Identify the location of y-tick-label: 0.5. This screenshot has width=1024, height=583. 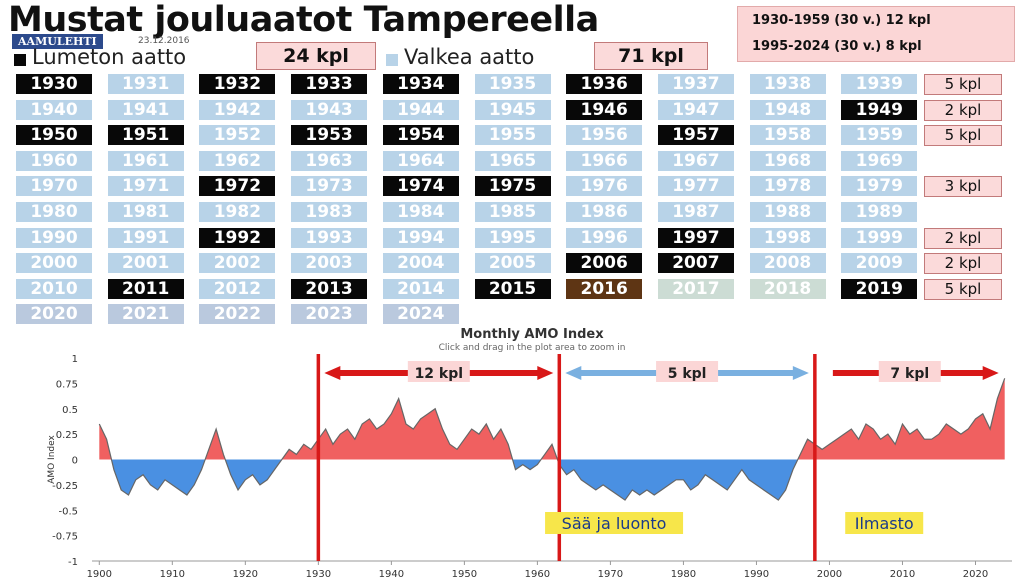
(70, 410).